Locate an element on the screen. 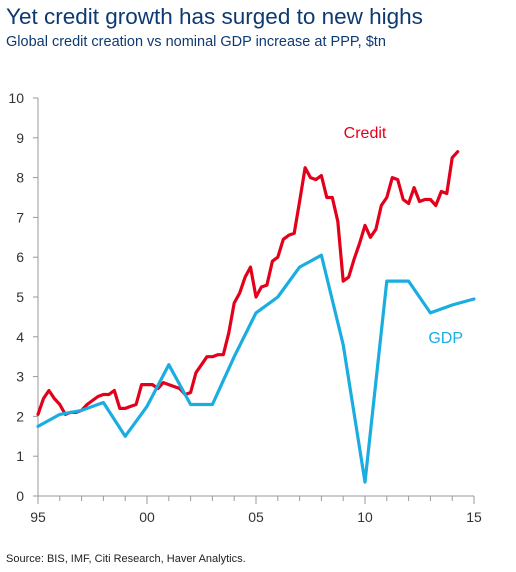  y-tick-label: 1 is located at coordinates (20, 456).